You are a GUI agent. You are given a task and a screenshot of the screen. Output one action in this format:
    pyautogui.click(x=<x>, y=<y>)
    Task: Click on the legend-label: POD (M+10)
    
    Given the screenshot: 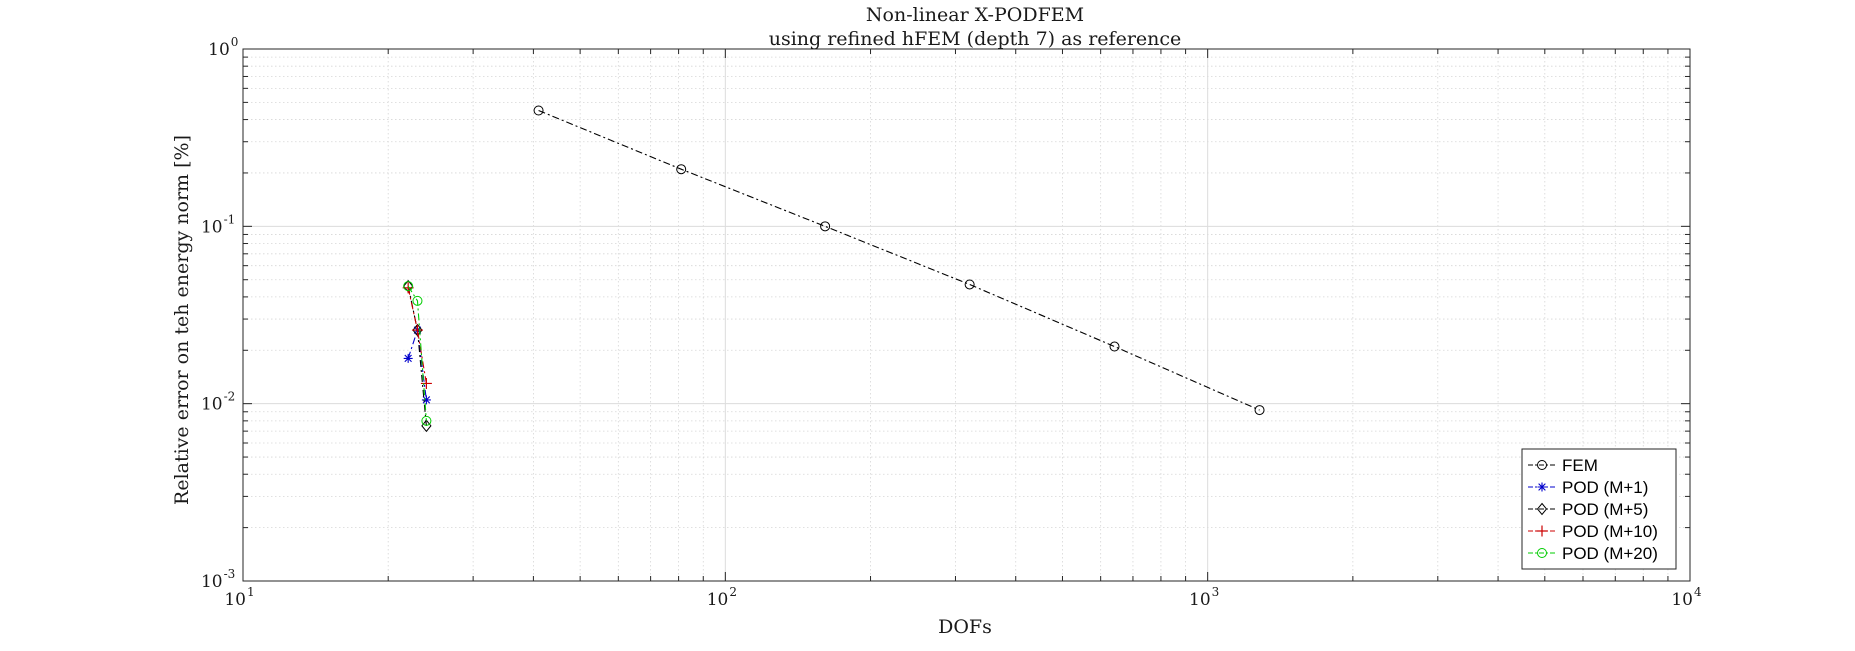 What is the action you would take?
    pyautogui.click(x=1610, y=531)
    